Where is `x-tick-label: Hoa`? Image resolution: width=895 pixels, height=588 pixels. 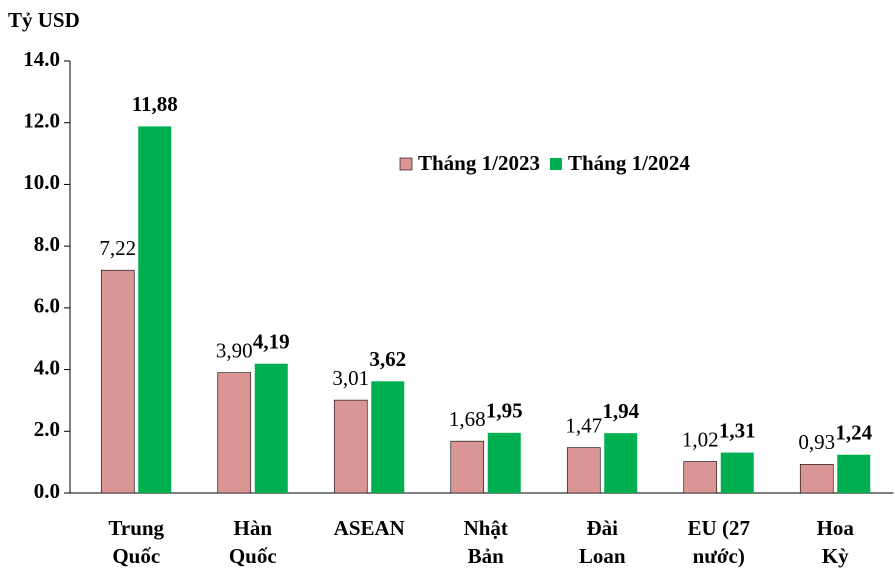 x-tick-label: Hoa is located at coordinates (836, 528).